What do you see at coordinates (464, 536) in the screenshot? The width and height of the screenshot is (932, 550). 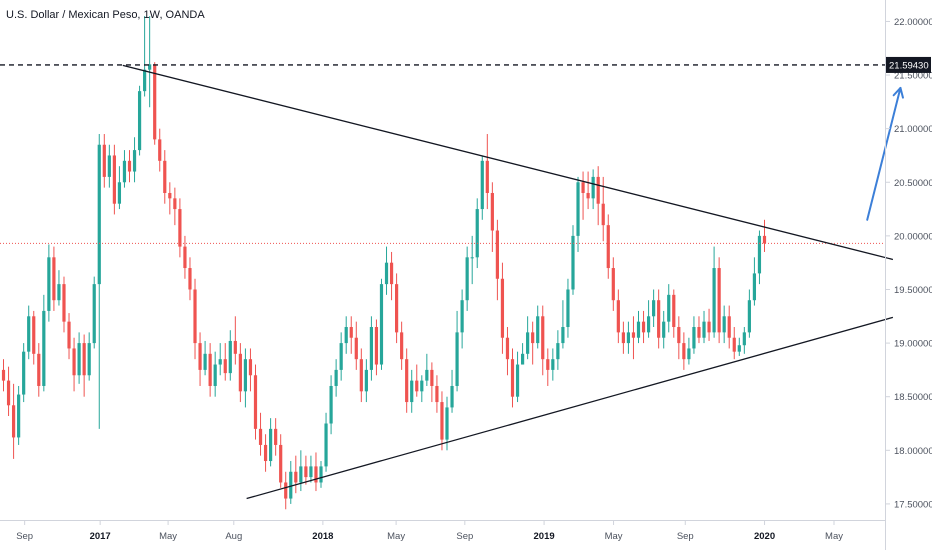 I see `time-tick-label: Sep` at bounding box center [464, 536].